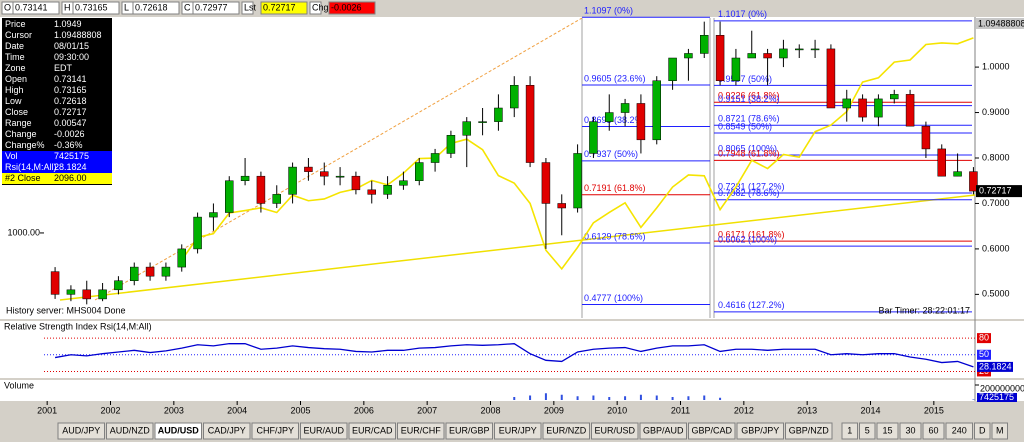  What do you see at coordinates (70, 112) in the screenshot?
I see `info-value: 0.72717` at bounding box center [70, 112].